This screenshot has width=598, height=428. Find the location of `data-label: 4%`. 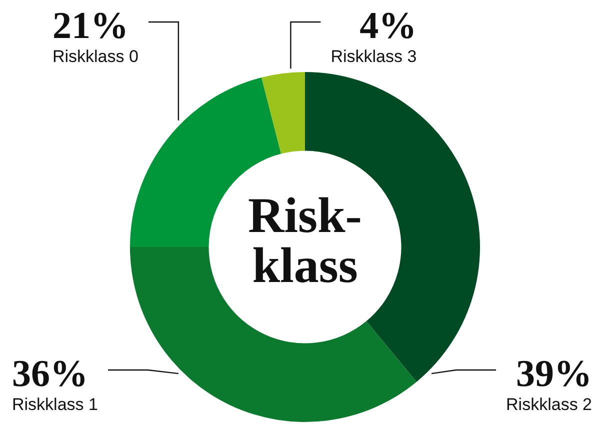

data-label: 4% is located at coordinates (388, 26).